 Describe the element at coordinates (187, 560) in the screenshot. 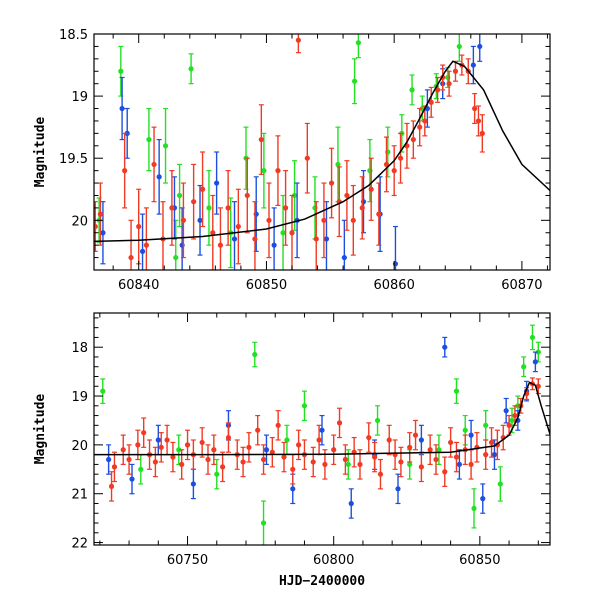

I see `x-tick-label: 60750` at that location.